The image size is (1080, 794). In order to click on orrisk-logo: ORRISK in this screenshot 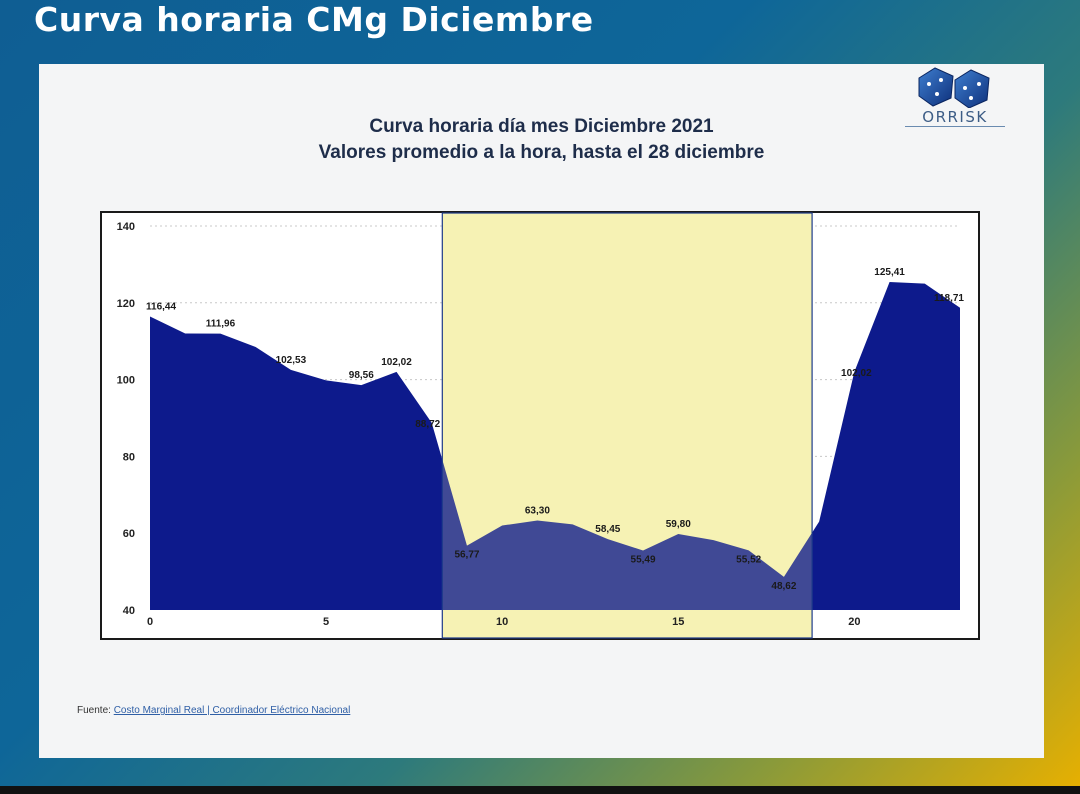, I will do `click(955, 97)`.